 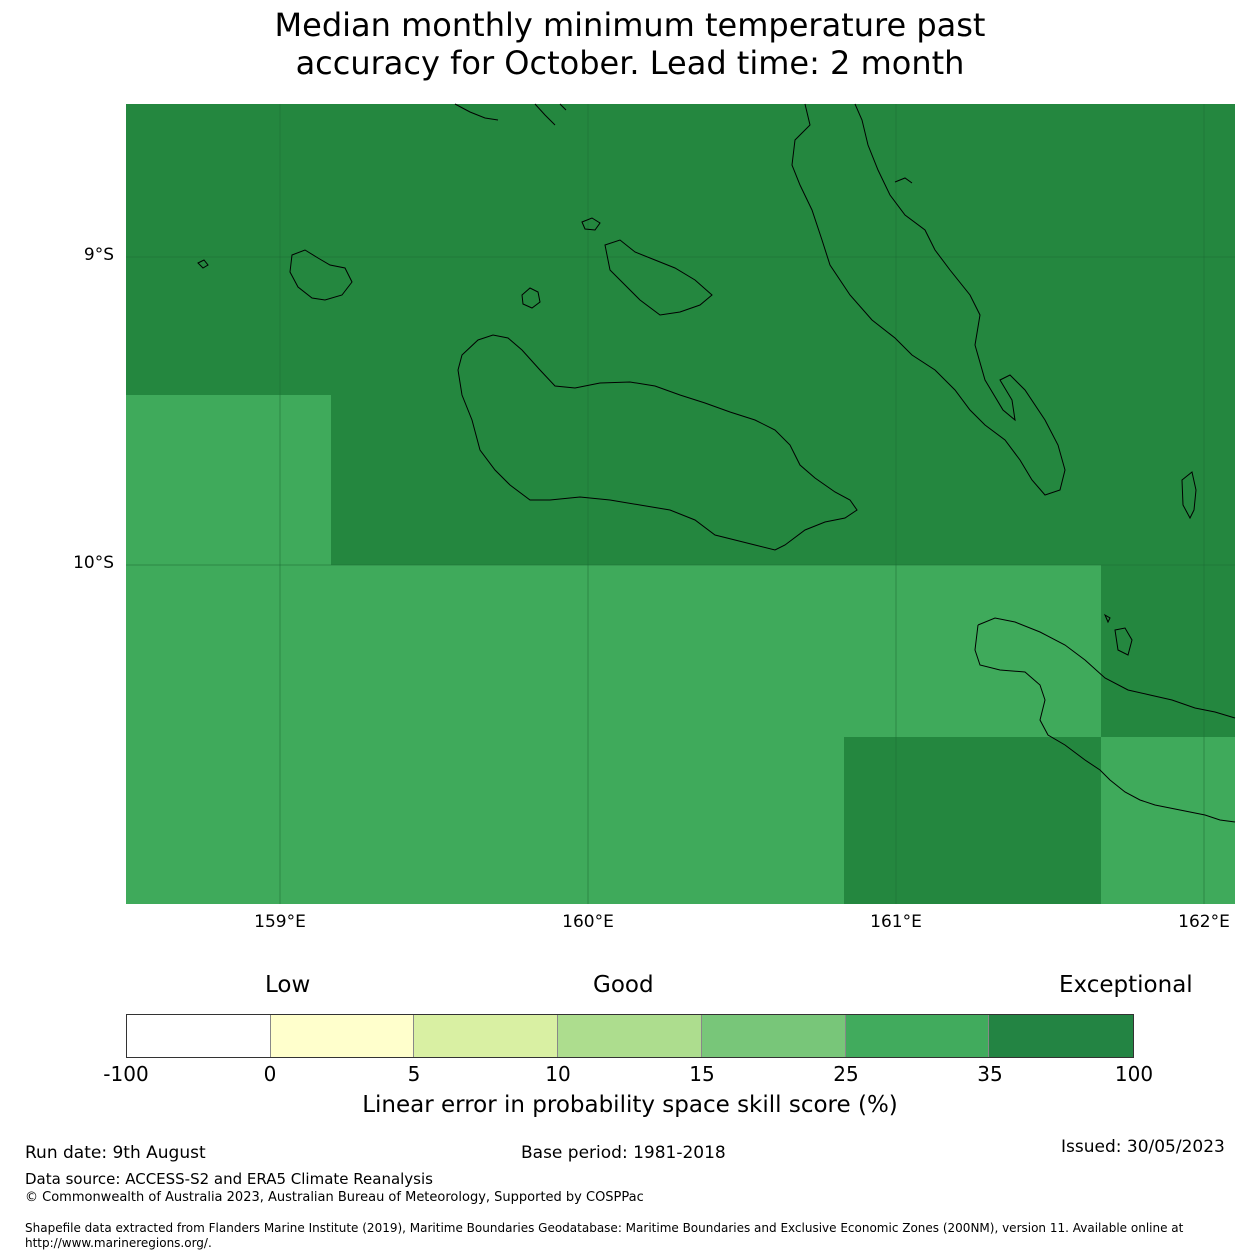 I want to click on coastline-makira, so click(x=1105, y=720).